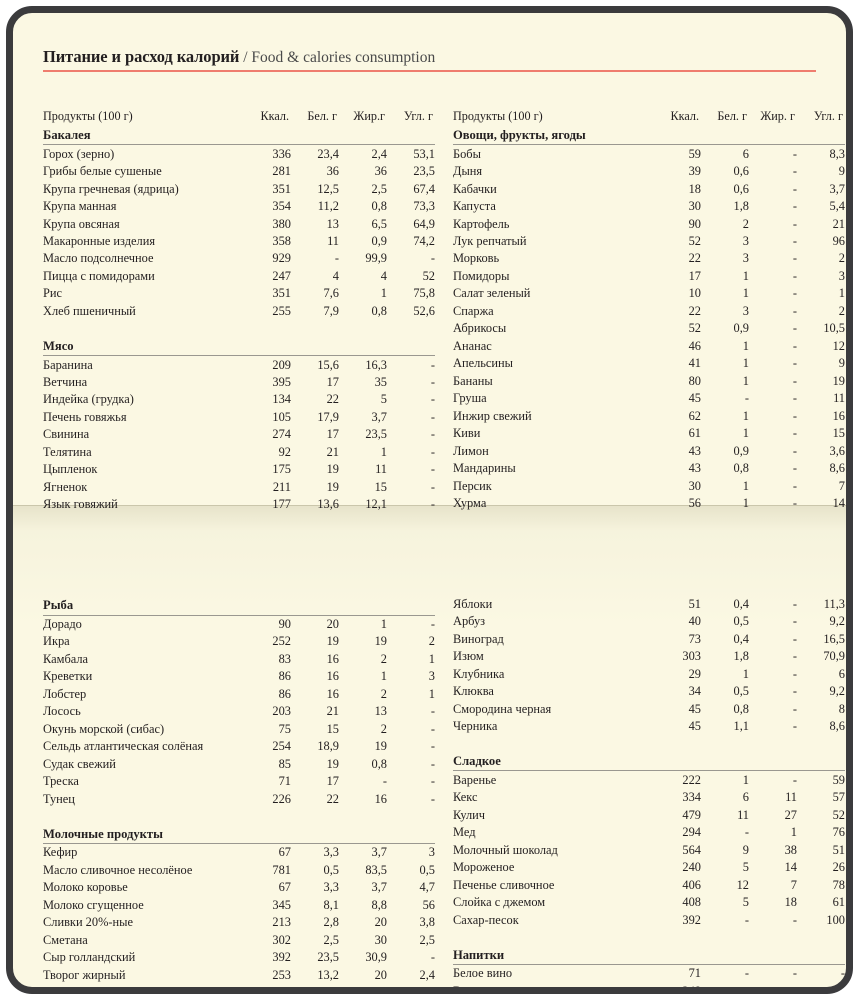  I want to click on section-title: Молочные продукты, so click(239, 825).